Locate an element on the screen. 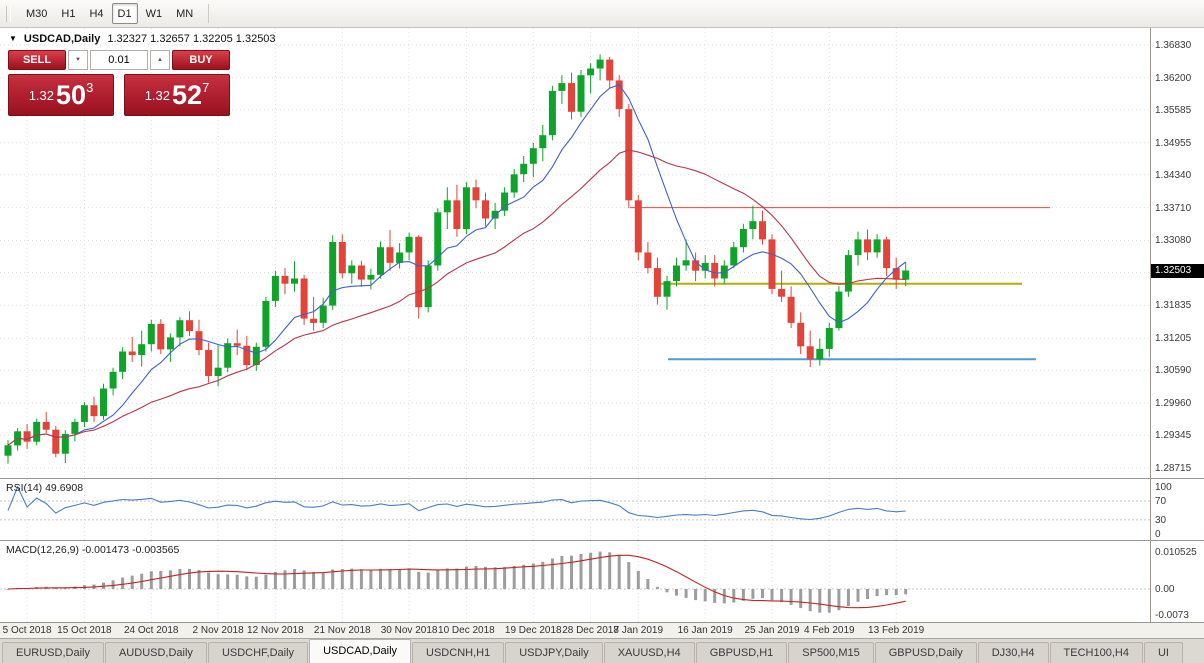 This screenshot has height=663, width=1204. chart-ohlc-label: 1.32327 1.32657 1.32205 1.32503 is located at coordinates (191, 39).